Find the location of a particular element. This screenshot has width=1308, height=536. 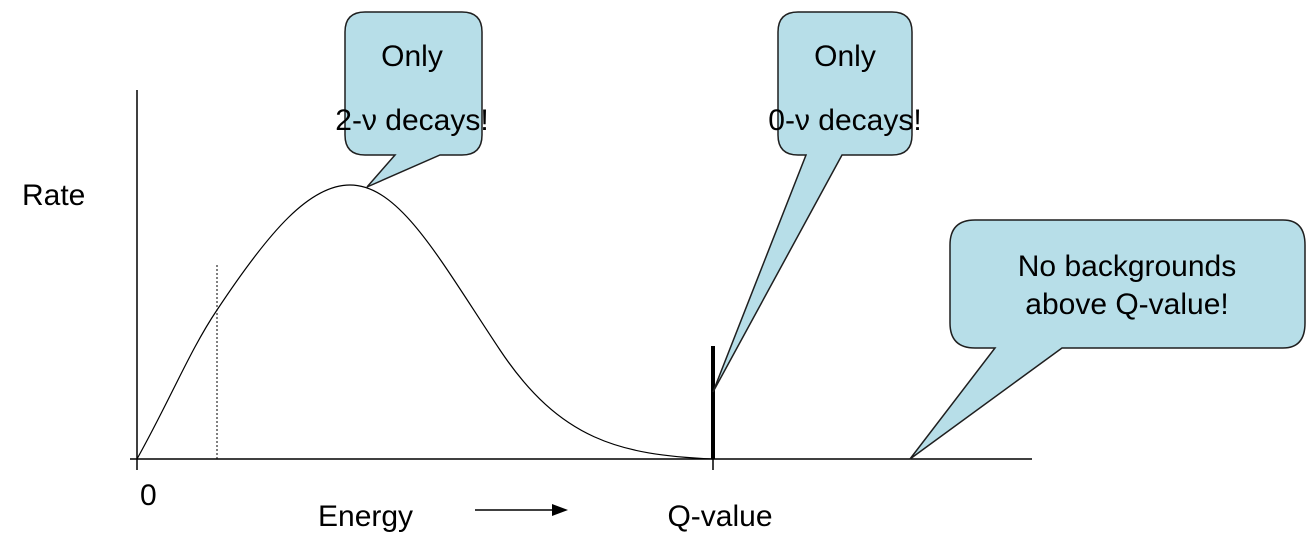

energy-arrowhead is located at coordinates (560, 510).